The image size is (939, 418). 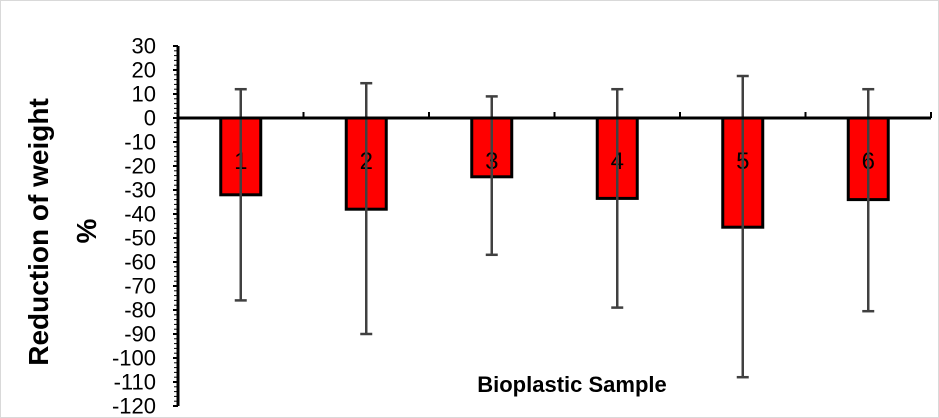 What do you see at coordinates (134, 406) in the screenshot?
I see `y-tick-label: -120` at bounding box center [134, 406].